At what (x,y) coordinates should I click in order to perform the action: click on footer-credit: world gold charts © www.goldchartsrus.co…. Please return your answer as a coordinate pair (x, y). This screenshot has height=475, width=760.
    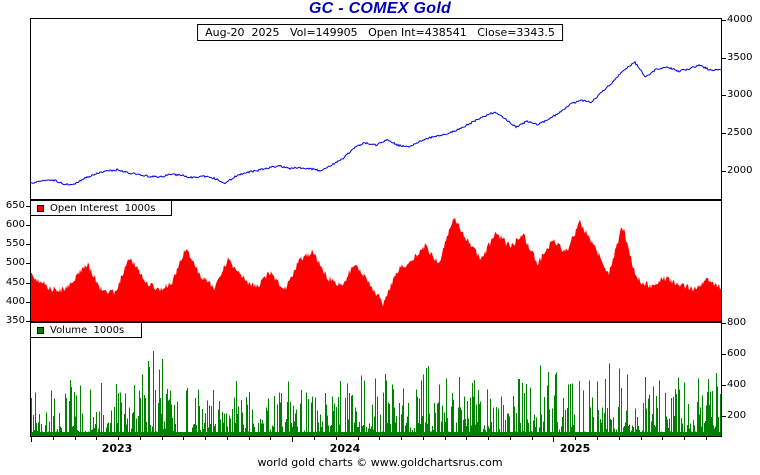
    Looking at the image, I should click on (380, 462).